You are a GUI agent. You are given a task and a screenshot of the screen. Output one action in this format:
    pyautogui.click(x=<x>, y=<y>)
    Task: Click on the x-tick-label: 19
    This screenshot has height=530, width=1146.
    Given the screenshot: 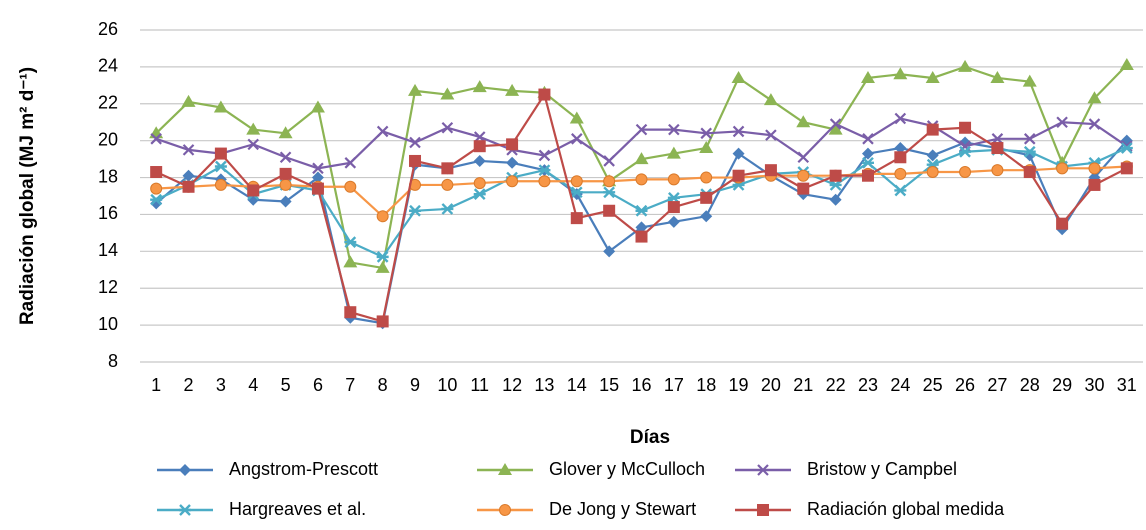 What is the action you would take?
    pyautogui.click(x=739, y=385)
    